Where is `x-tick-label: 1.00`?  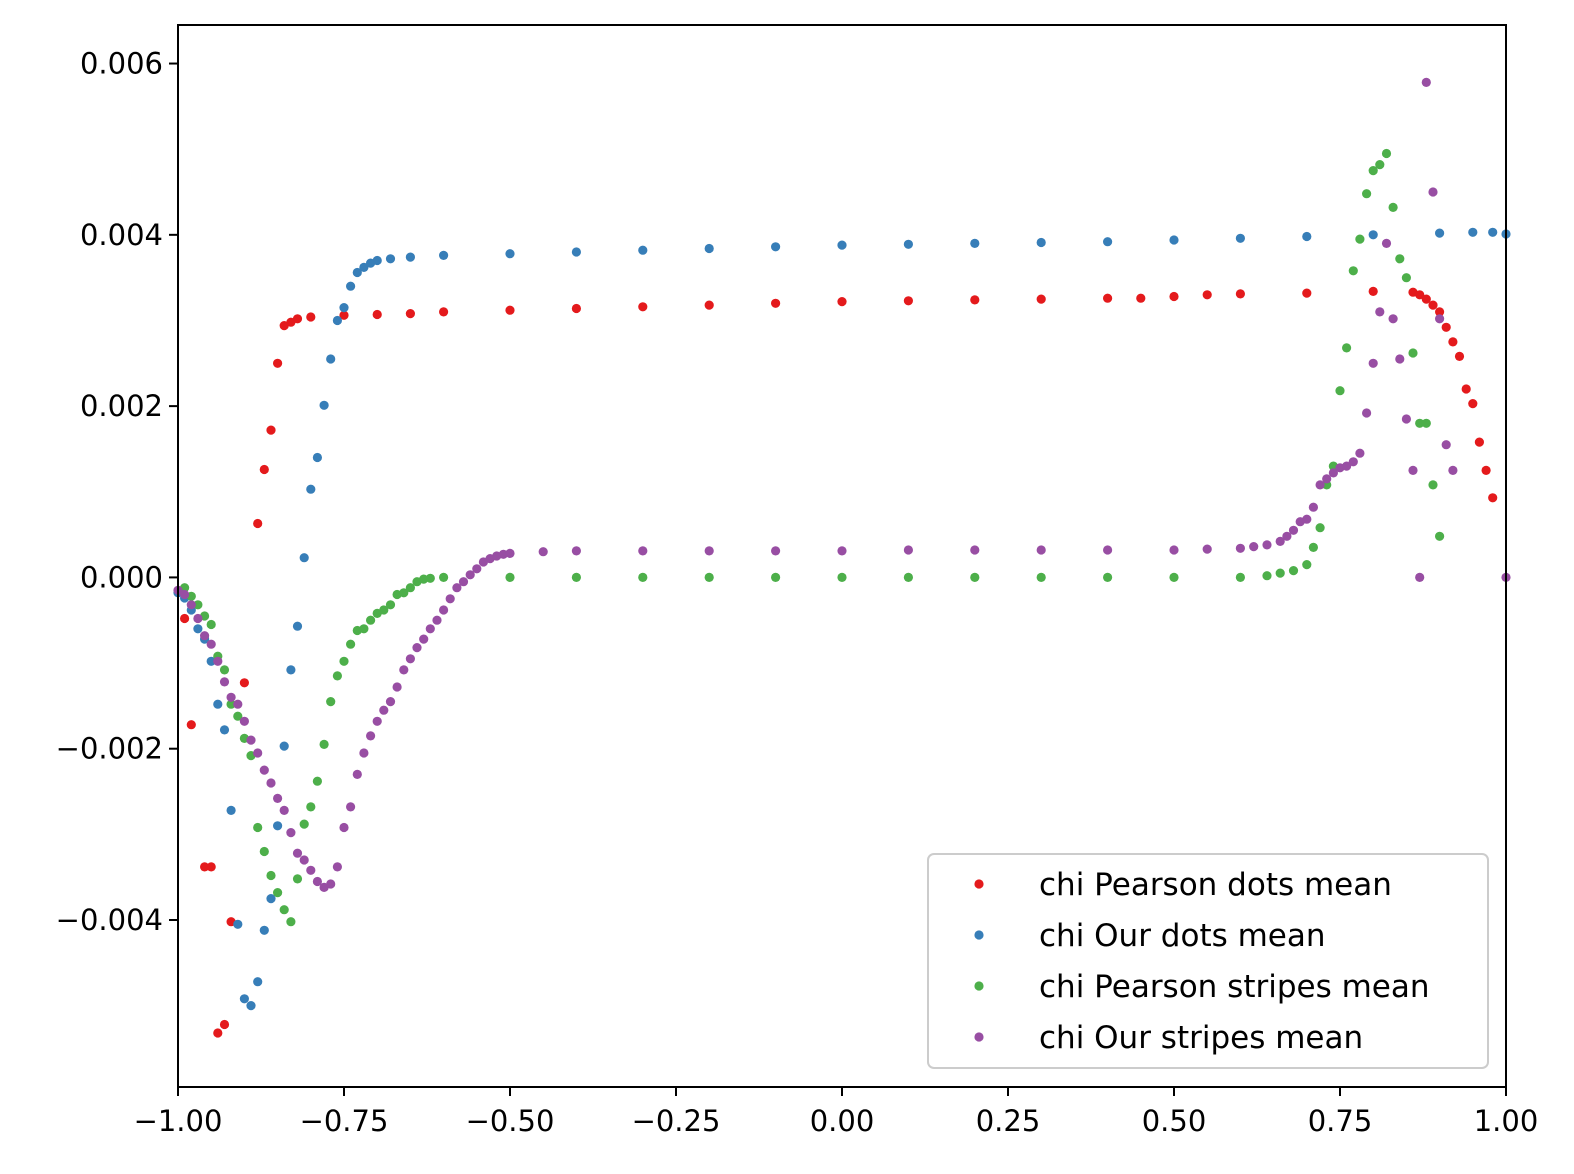 x-tick-label: 1.00 is located at coordinates (1506, 1121).